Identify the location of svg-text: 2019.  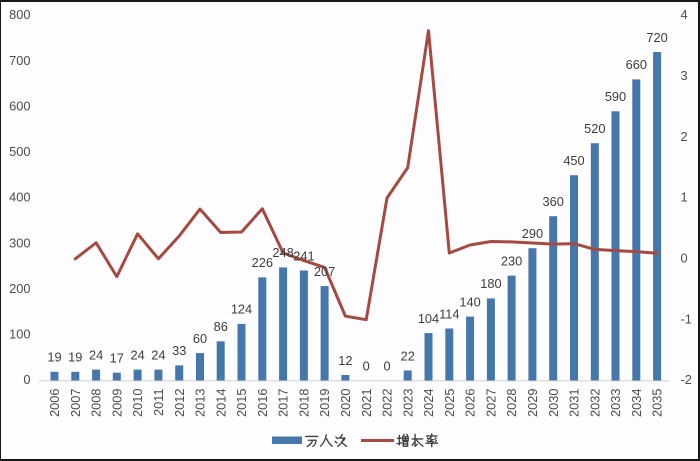
(324, 403).